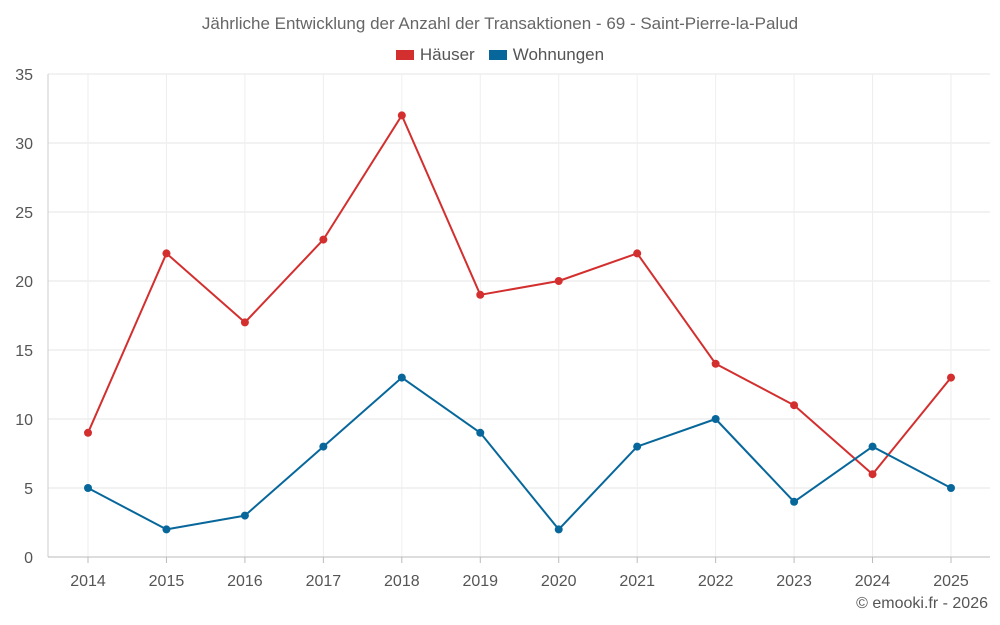 This screenshot has height=625, width=1000. I want to click on legend-label-haeuser: Häuser, so click(447, 54).